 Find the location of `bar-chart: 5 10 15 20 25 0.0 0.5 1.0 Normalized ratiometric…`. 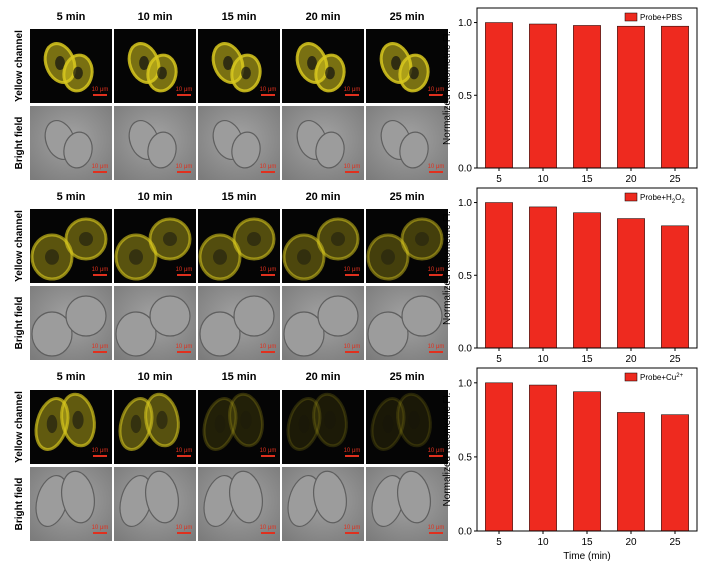

bar-chart: 5 10 15 20 25 0.0 0.5 1.0 Normalized ratiometric… is located at coordinates (570, 276).